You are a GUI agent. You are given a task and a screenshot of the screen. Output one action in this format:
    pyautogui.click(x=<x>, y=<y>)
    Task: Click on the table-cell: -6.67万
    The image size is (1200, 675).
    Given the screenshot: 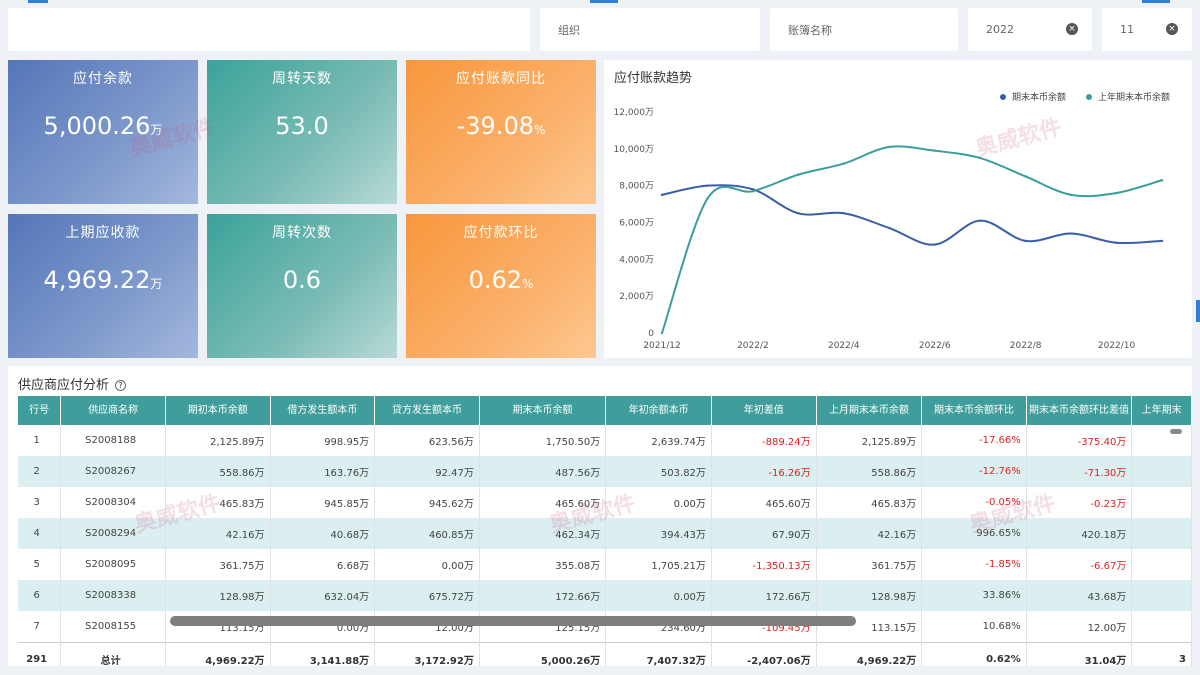 What is the action you would take?
    pyautogui.click(x=1079, y=564)
    